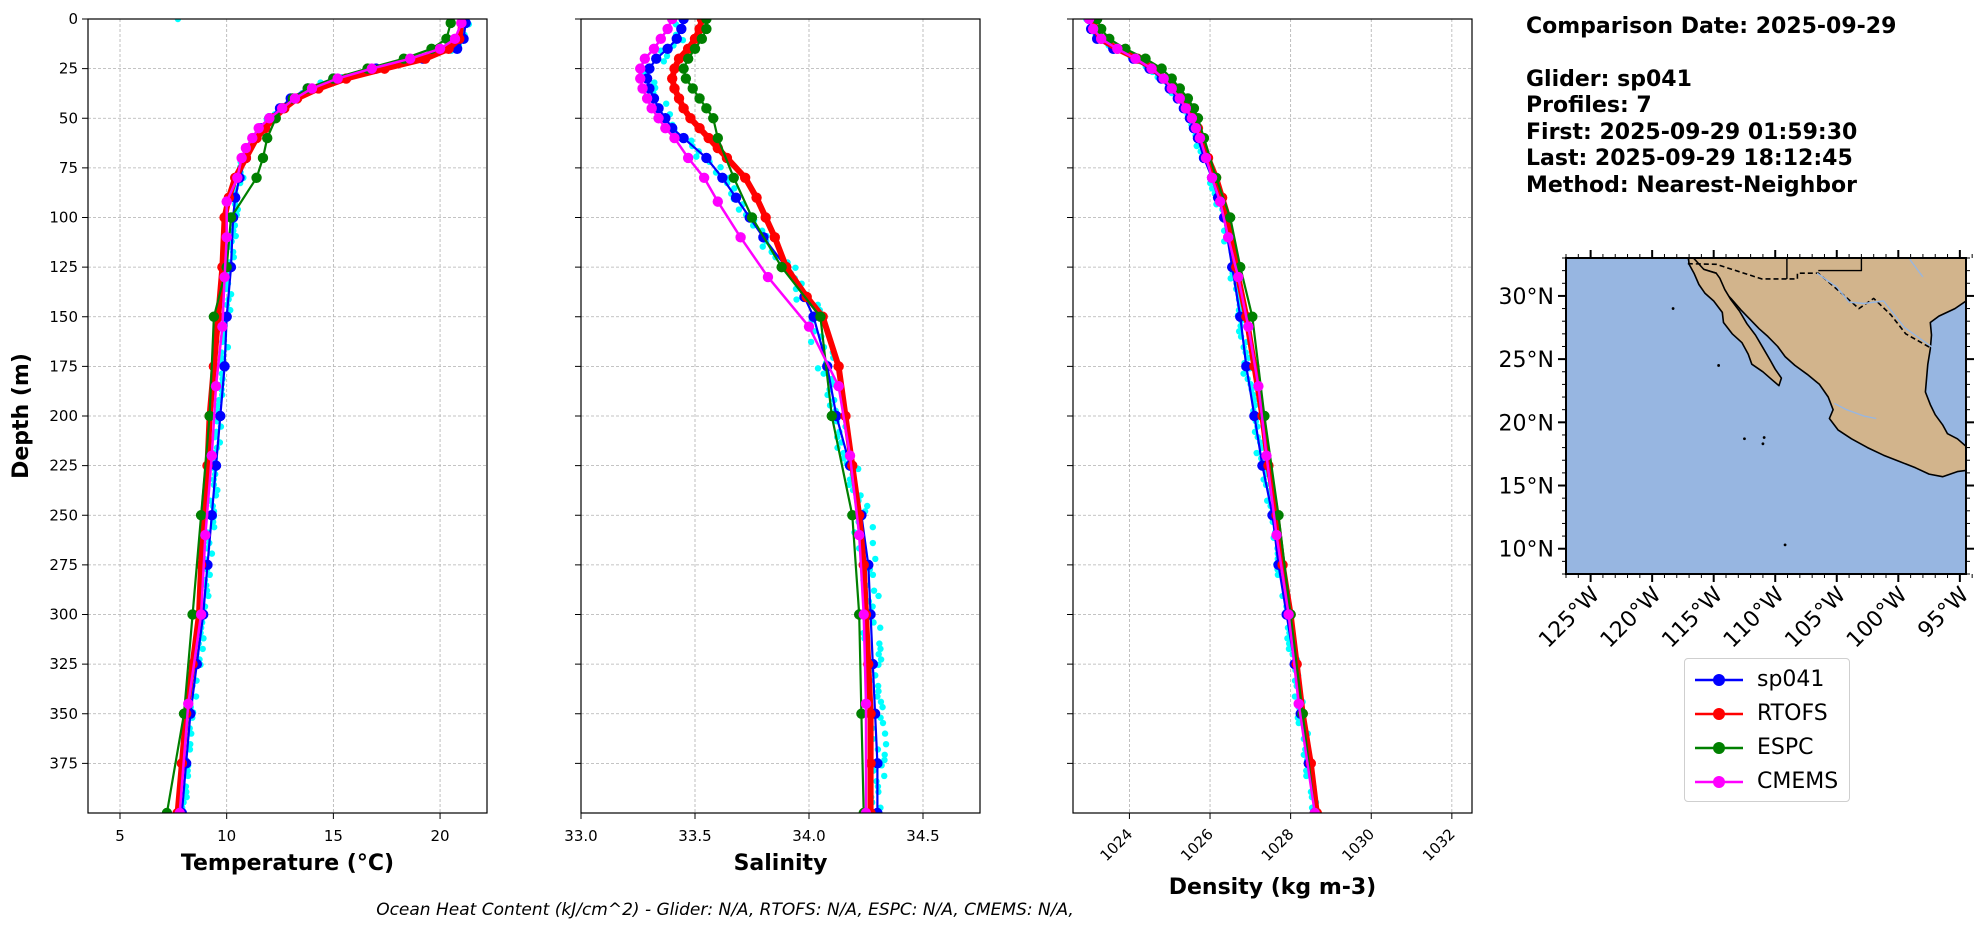 This screenshot has height=934, width=1978. Describe the element at coordinates (1273, 887) in the screenshot. I see `x-axis-label: Density (kg m-3)` at that location.